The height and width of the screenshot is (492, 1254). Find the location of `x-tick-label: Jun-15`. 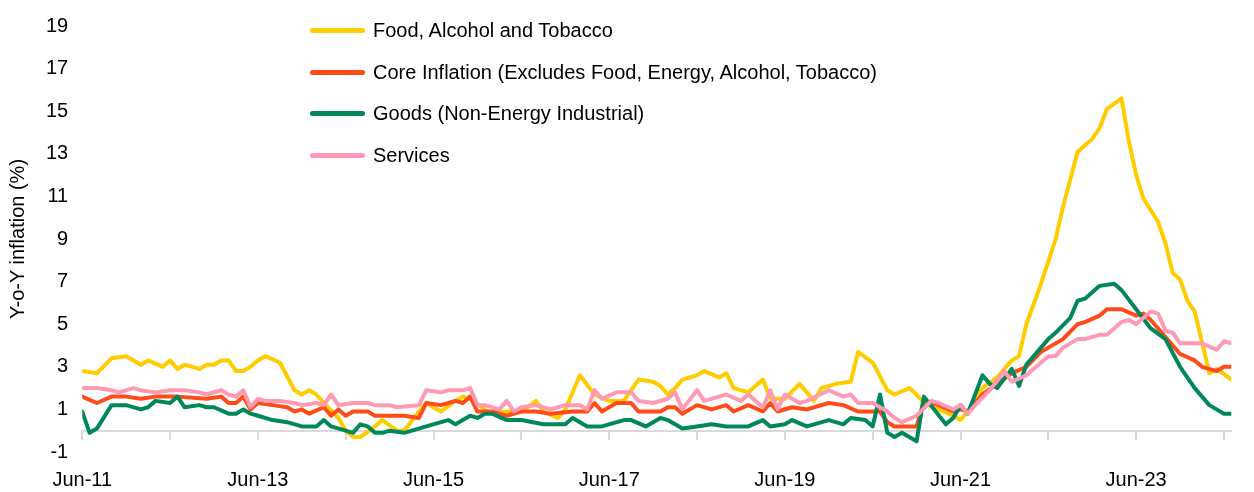

x-tick-label: Jun-15 is located at coordinates (433, 479).